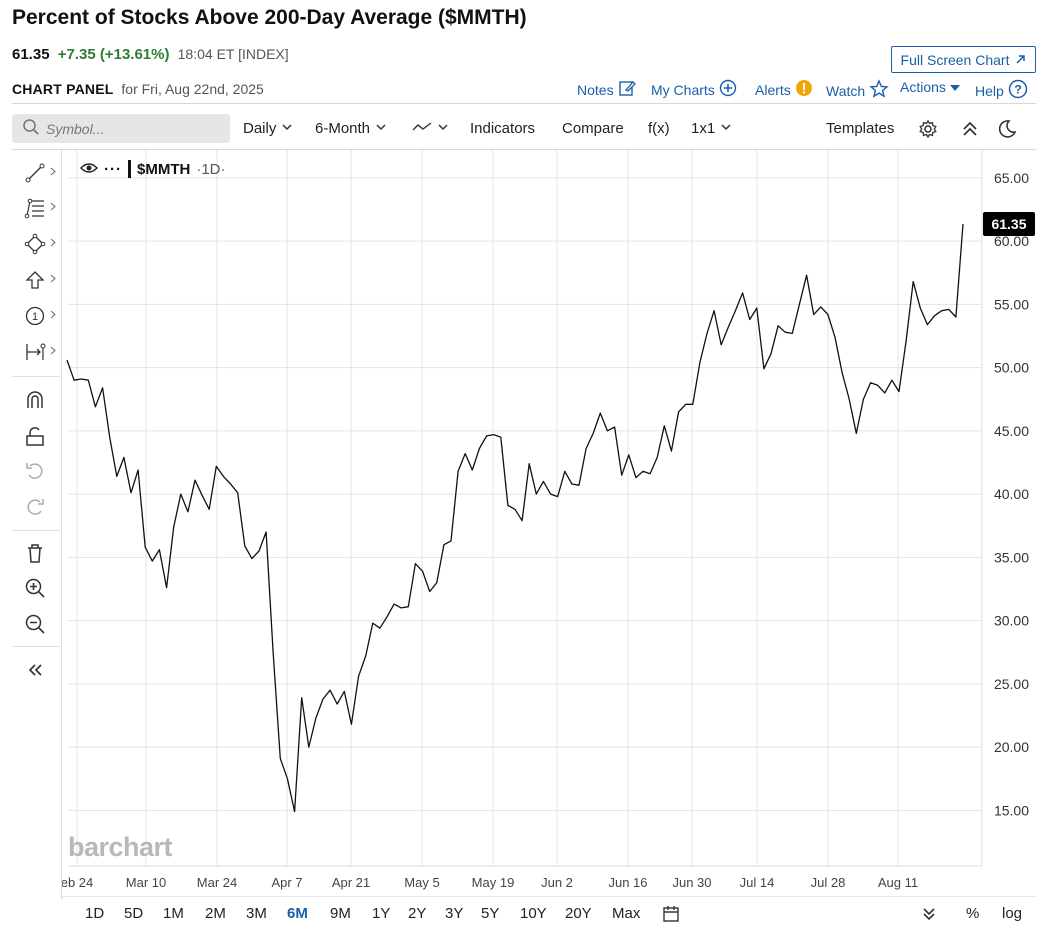  I want to click on y-tick-label: 50.00, so click(1011, 368).